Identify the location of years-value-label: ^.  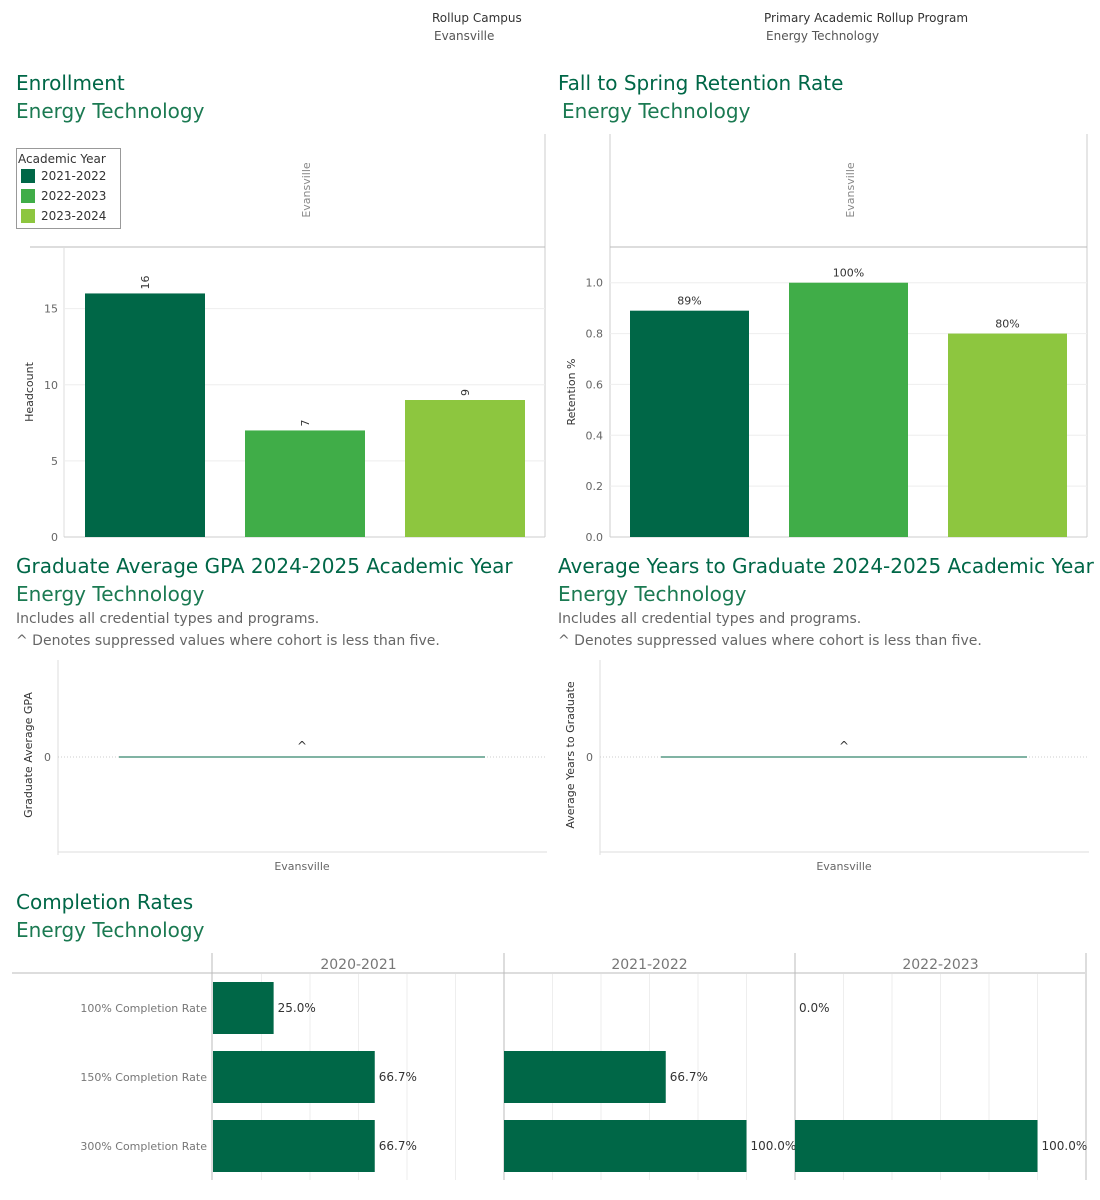
(844, 746).